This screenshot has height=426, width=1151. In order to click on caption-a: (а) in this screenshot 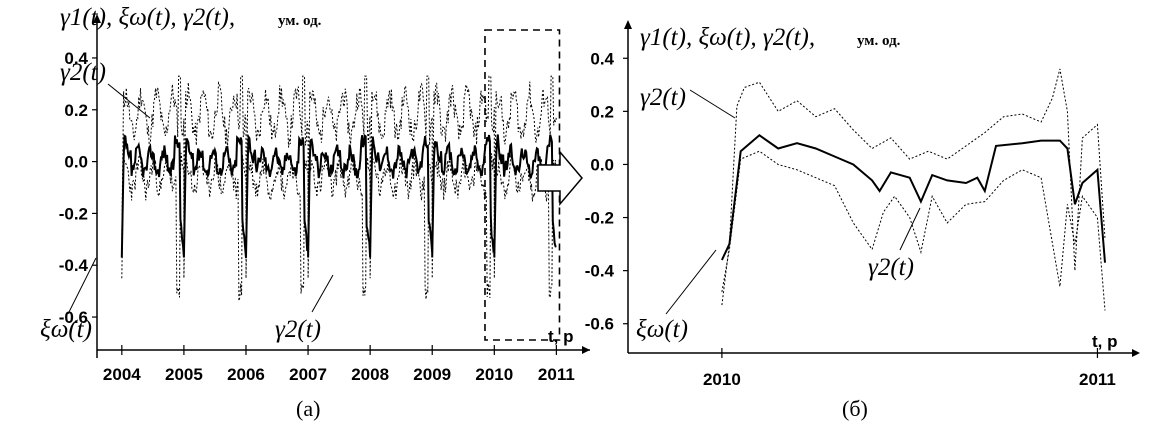, I will do `click(308, 408)`.